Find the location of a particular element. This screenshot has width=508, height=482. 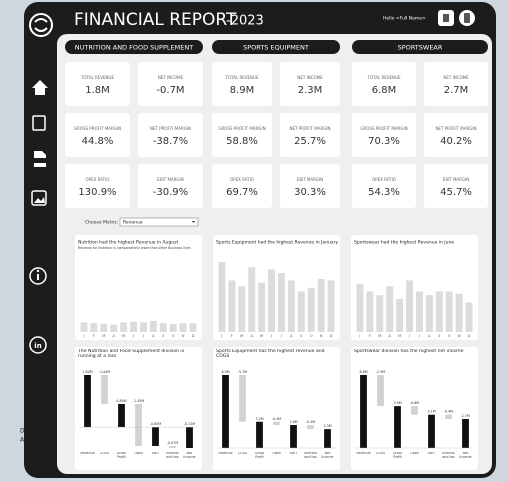

kpi-value: 44.8% is located at coordinates (98, 141).